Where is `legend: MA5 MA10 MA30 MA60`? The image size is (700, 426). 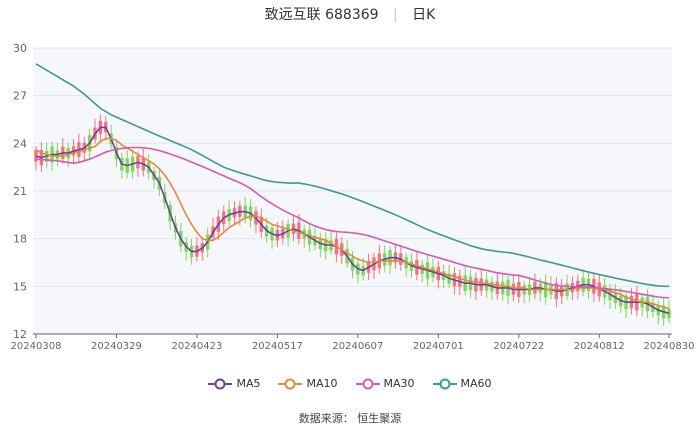
legend: MA5 MA10 MA30 MA60 is located at coordinates (350, 383).